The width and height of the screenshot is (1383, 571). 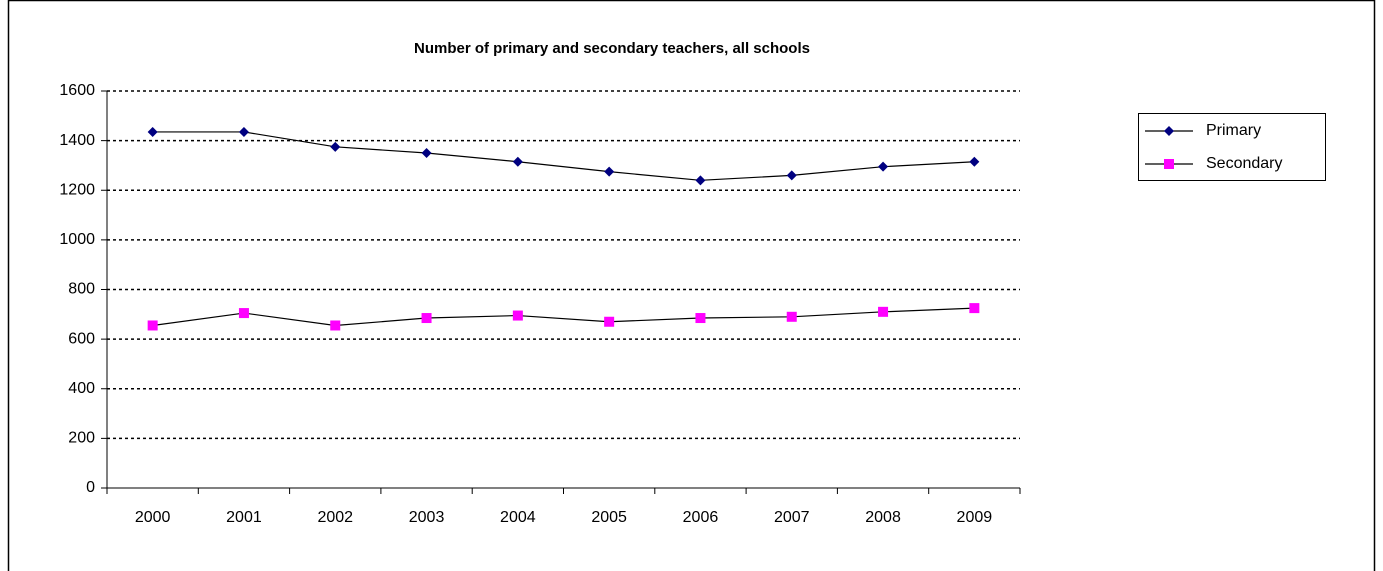 What do you see at coordinates (77, 90) in the screenshot?
I see `y-tick-label: 1600` at bounding box center [77, 90].